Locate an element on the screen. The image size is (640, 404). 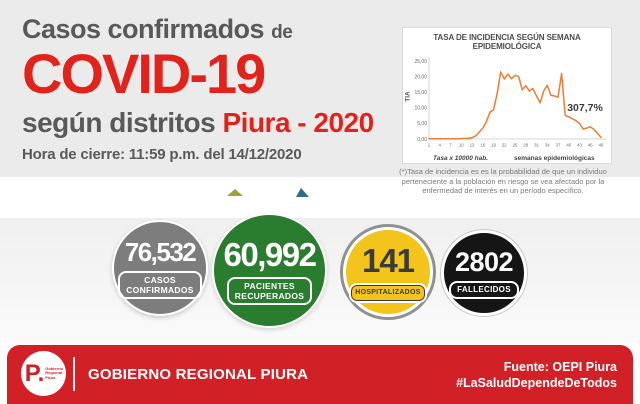
svg-text: 25,00 is located at coordinates (420, 62).